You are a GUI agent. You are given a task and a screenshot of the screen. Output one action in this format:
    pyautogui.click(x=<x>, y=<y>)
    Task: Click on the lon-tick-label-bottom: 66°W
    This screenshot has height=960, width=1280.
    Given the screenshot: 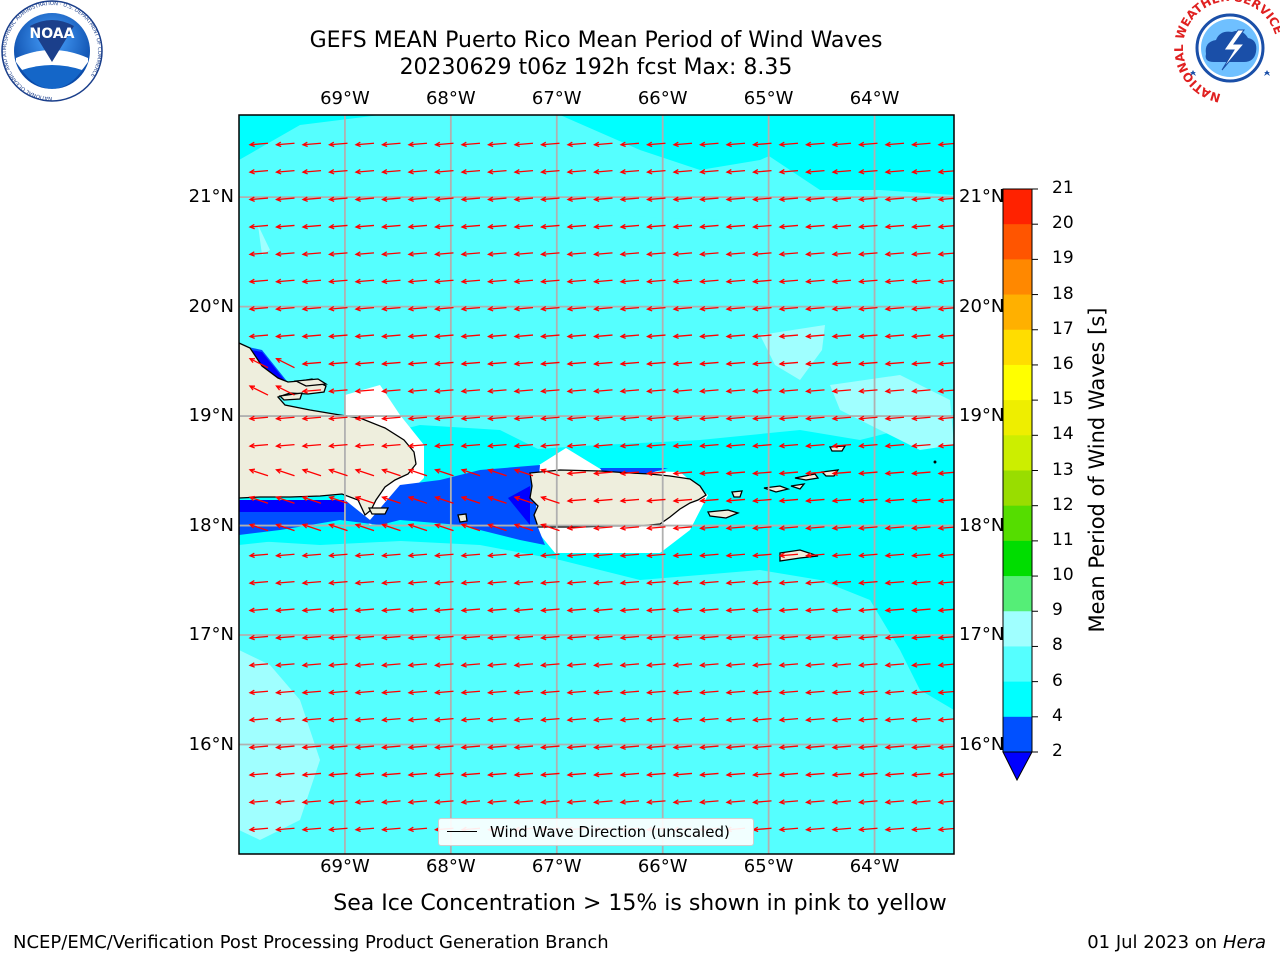 What is the action you would take?
    pyautogui.click(x=662, y=866)
    